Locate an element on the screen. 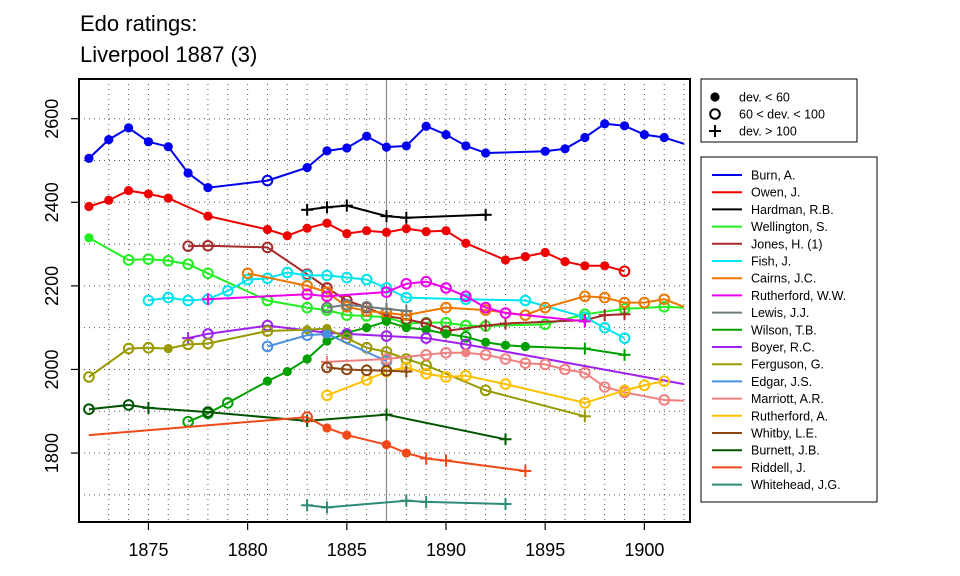 This screenshot has width=960, height=576. x-tick-label: 1890 is located at coordinates (446, 550).